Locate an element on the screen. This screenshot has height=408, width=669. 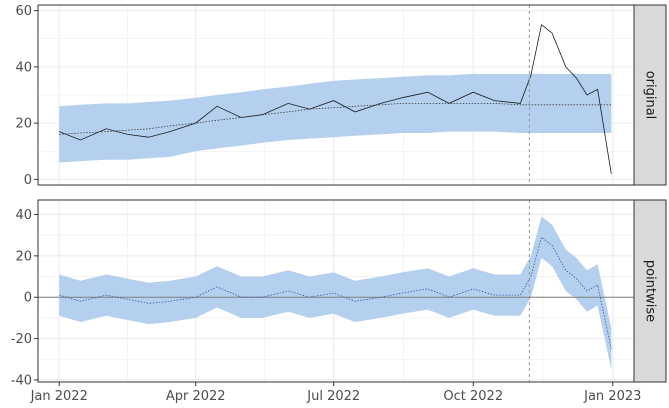
prediction-line is located at coordinates (335, 119).